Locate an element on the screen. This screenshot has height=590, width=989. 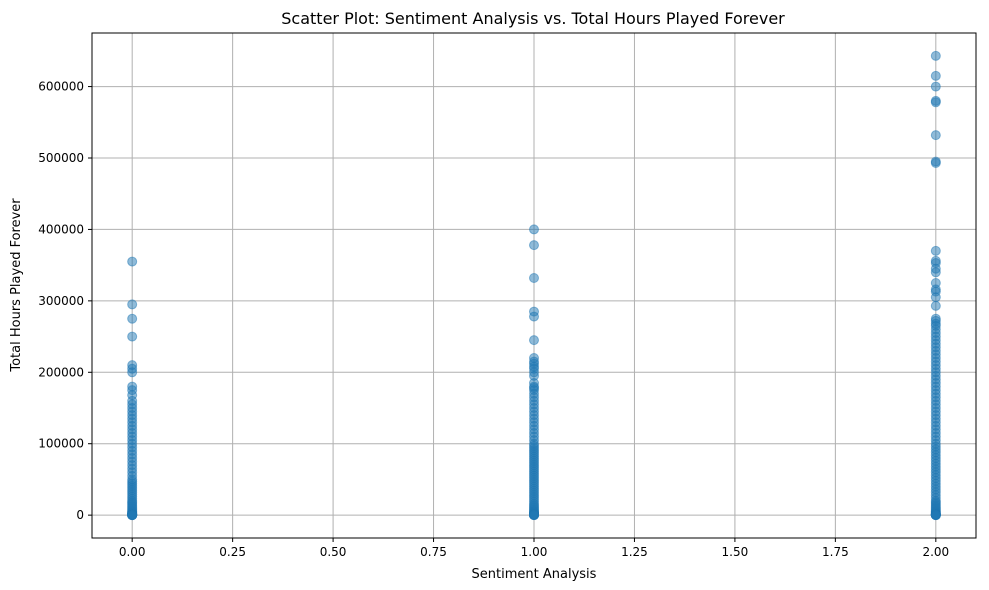
x-tick-label: 0.00 is located at coordinates (132, 552).